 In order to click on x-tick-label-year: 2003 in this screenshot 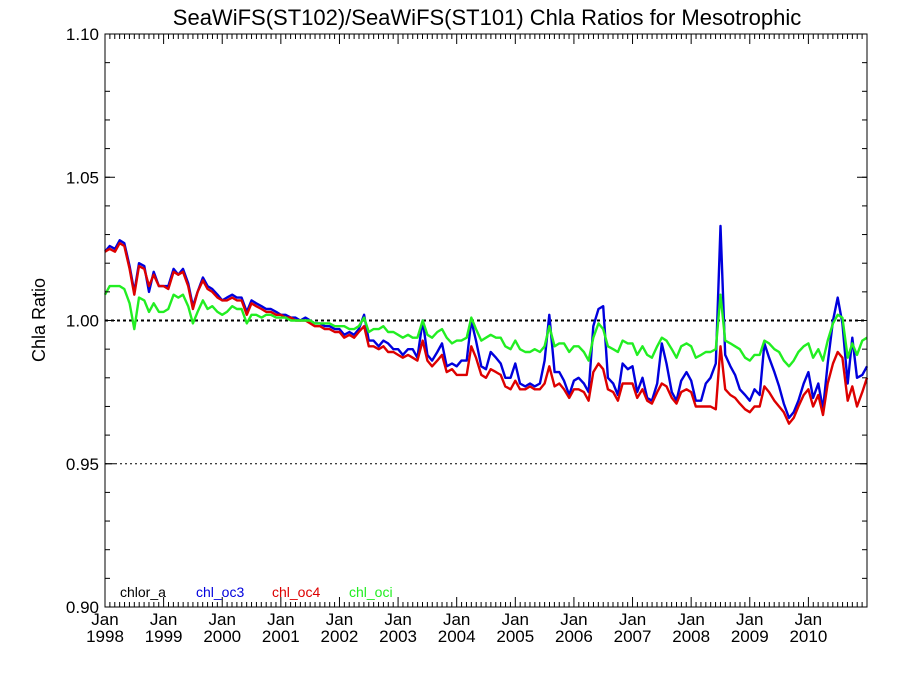, I will do `click(398, 636)`.